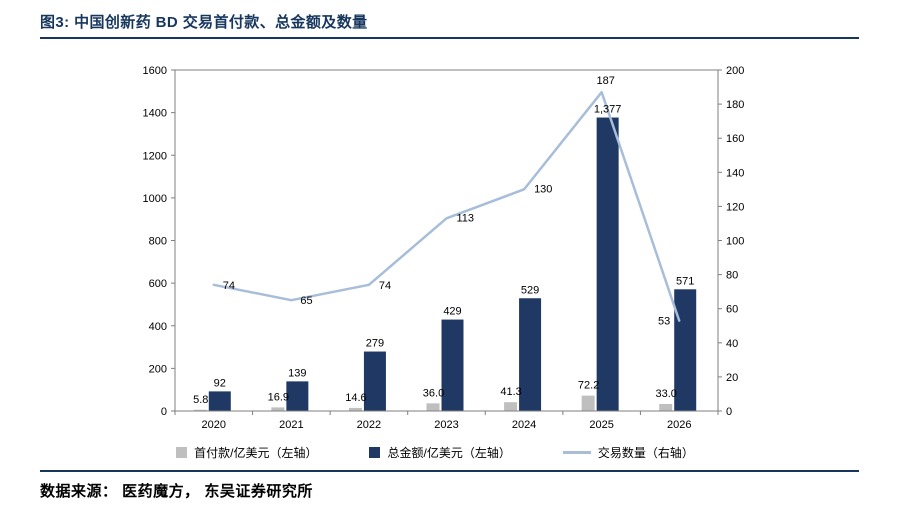 The height and width of the screenshot is (517, 897). Describe the element at coordinates (524, 425) in the screenshot. I see `x-axis-label: 2024` at that location.